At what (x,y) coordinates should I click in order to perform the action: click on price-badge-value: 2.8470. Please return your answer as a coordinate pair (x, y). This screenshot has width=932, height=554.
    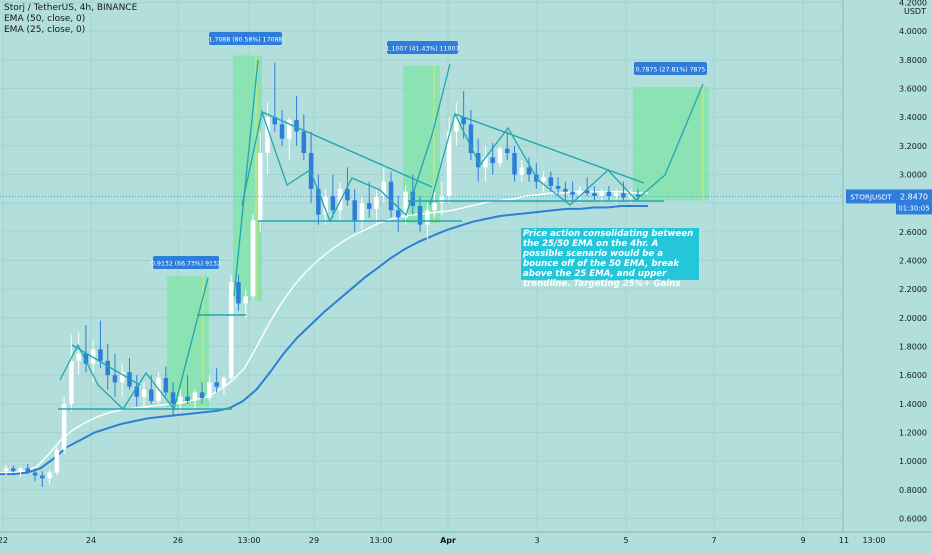
    Looking at the image, I should click on (914, 196).